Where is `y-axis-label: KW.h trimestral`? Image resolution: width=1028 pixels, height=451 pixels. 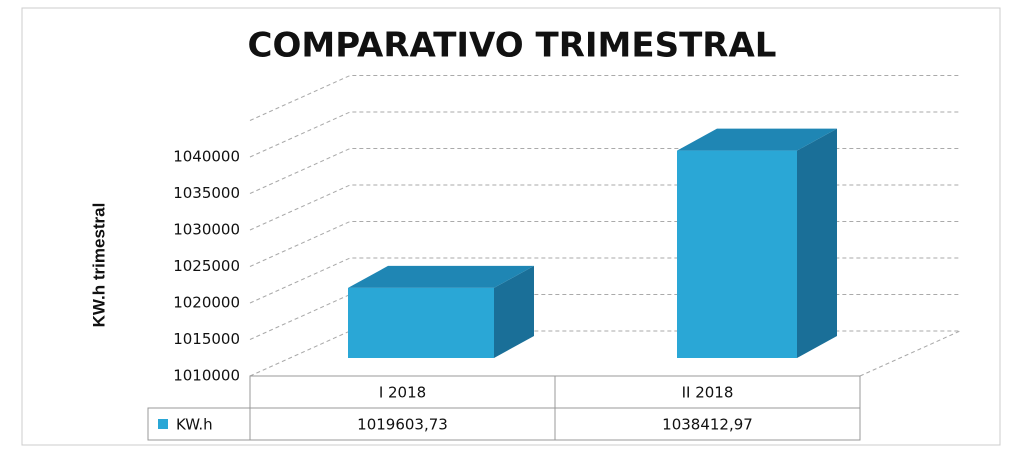
y-axis-label: KW.h trimestral is located at coordinates (98, 265).